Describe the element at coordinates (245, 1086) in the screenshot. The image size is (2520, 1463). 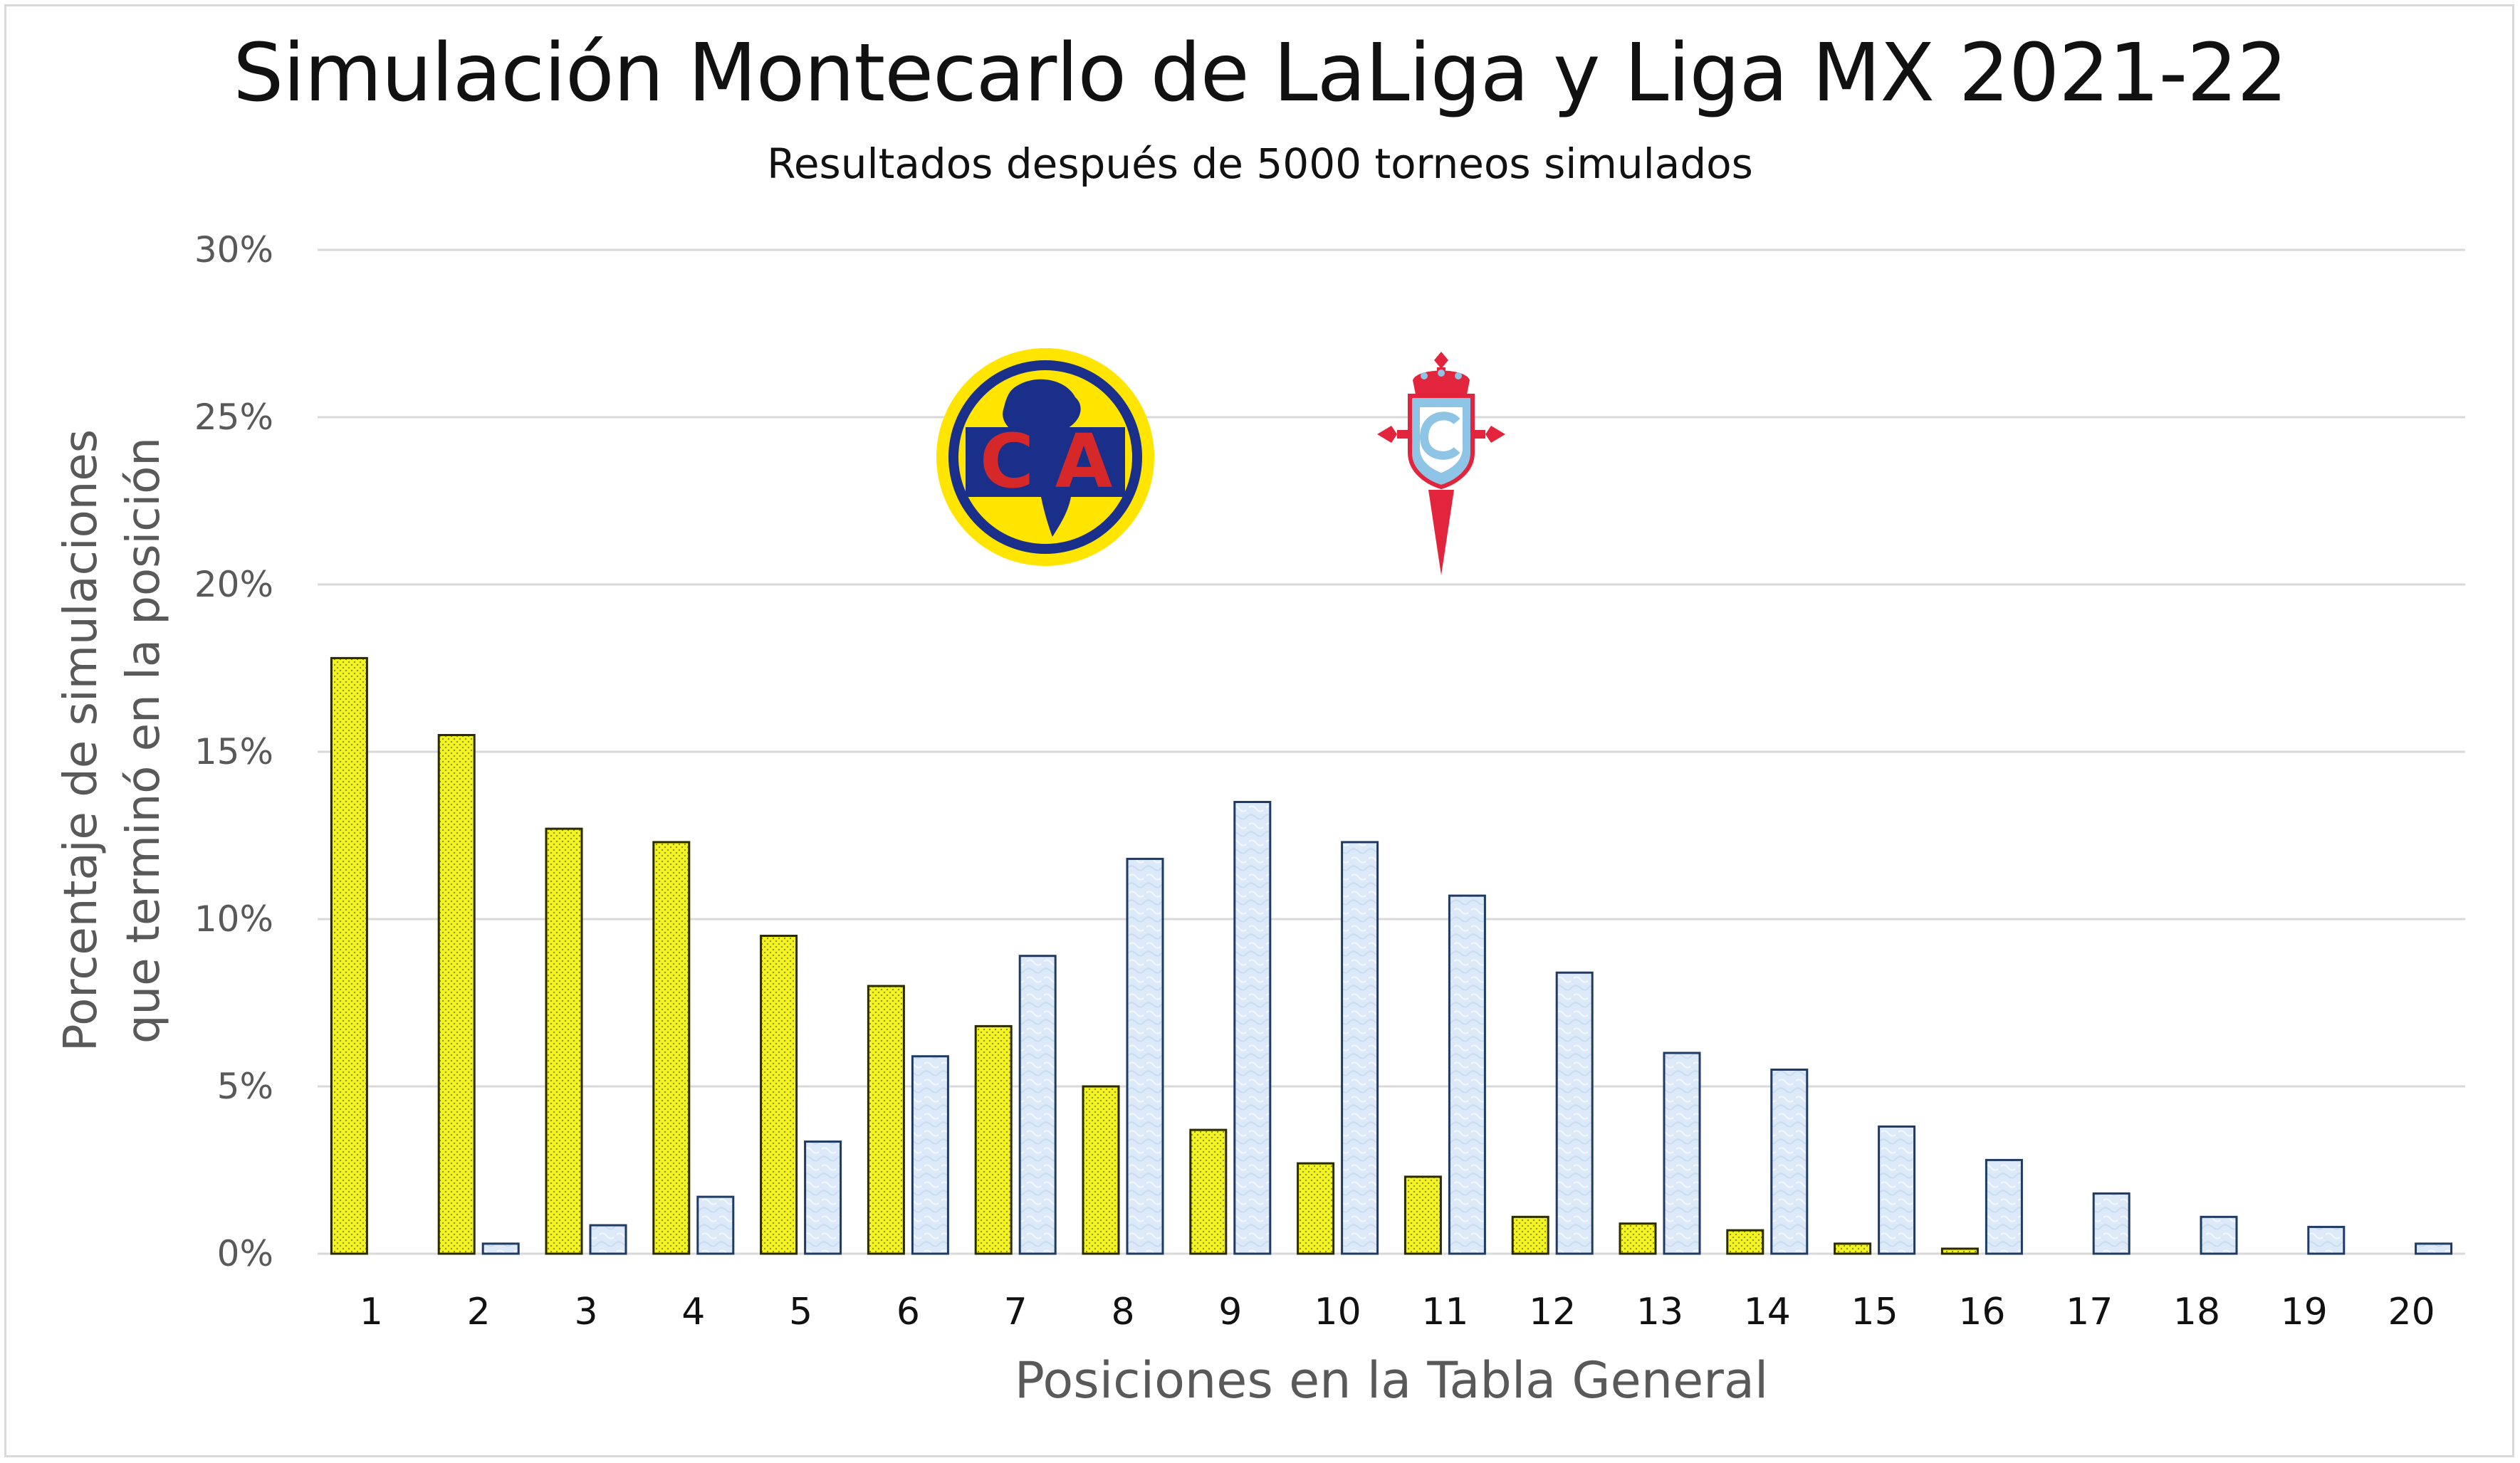
I see `y-tick-label: 5%` at that location.